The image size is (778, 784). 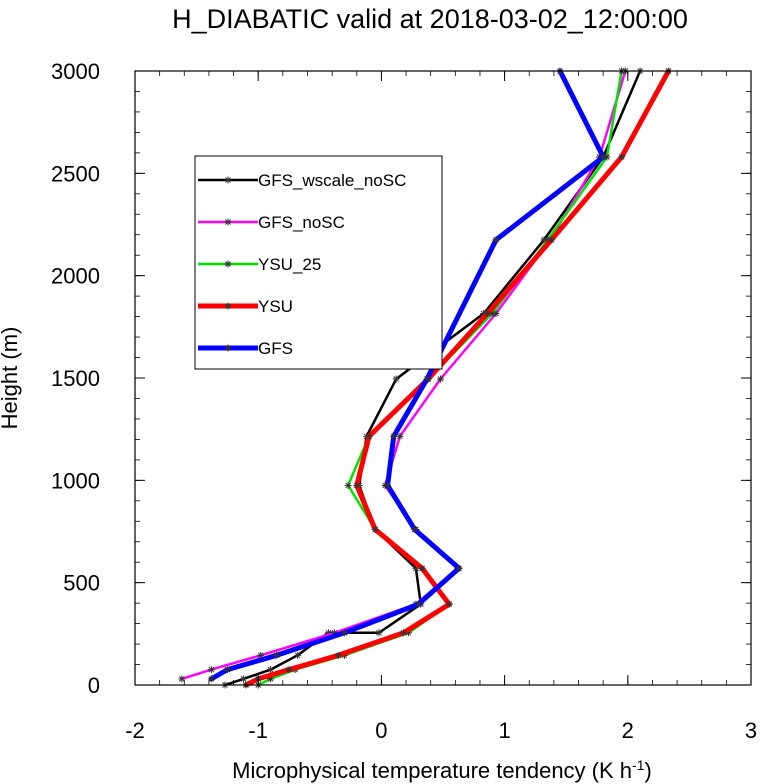 I want to click on legend-item-ysu: YSU, so click(x=245, y=306).